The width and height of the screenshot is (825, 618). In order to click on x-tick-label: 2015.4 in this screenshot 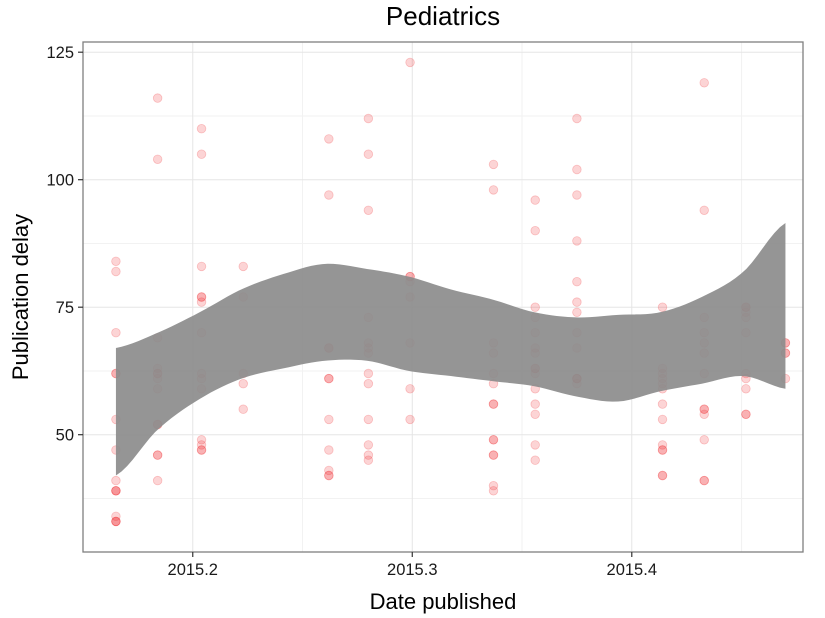, I will do `click(632, 570)`.